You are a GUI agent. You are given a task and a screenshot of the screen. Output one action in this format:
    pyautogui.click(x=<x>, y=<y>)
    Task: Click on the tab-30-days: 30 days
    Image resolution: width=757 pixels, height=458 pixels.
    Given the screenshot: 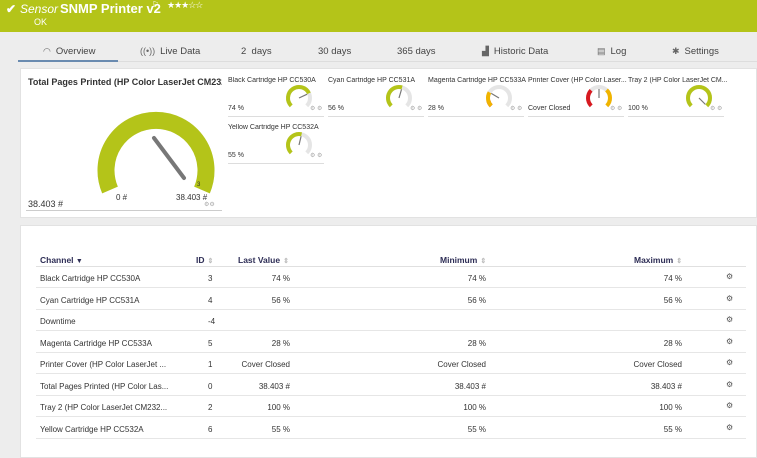 What is the action you would take?
    pyautogui.click(x=334, y=51)
    